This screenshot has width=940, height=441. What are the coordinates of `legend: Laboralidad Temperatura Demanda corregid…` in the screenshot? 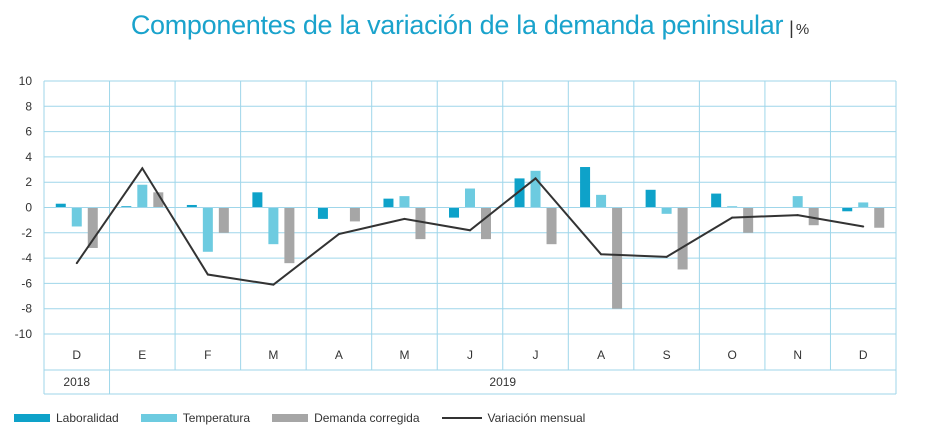 It's located at (310, 418).